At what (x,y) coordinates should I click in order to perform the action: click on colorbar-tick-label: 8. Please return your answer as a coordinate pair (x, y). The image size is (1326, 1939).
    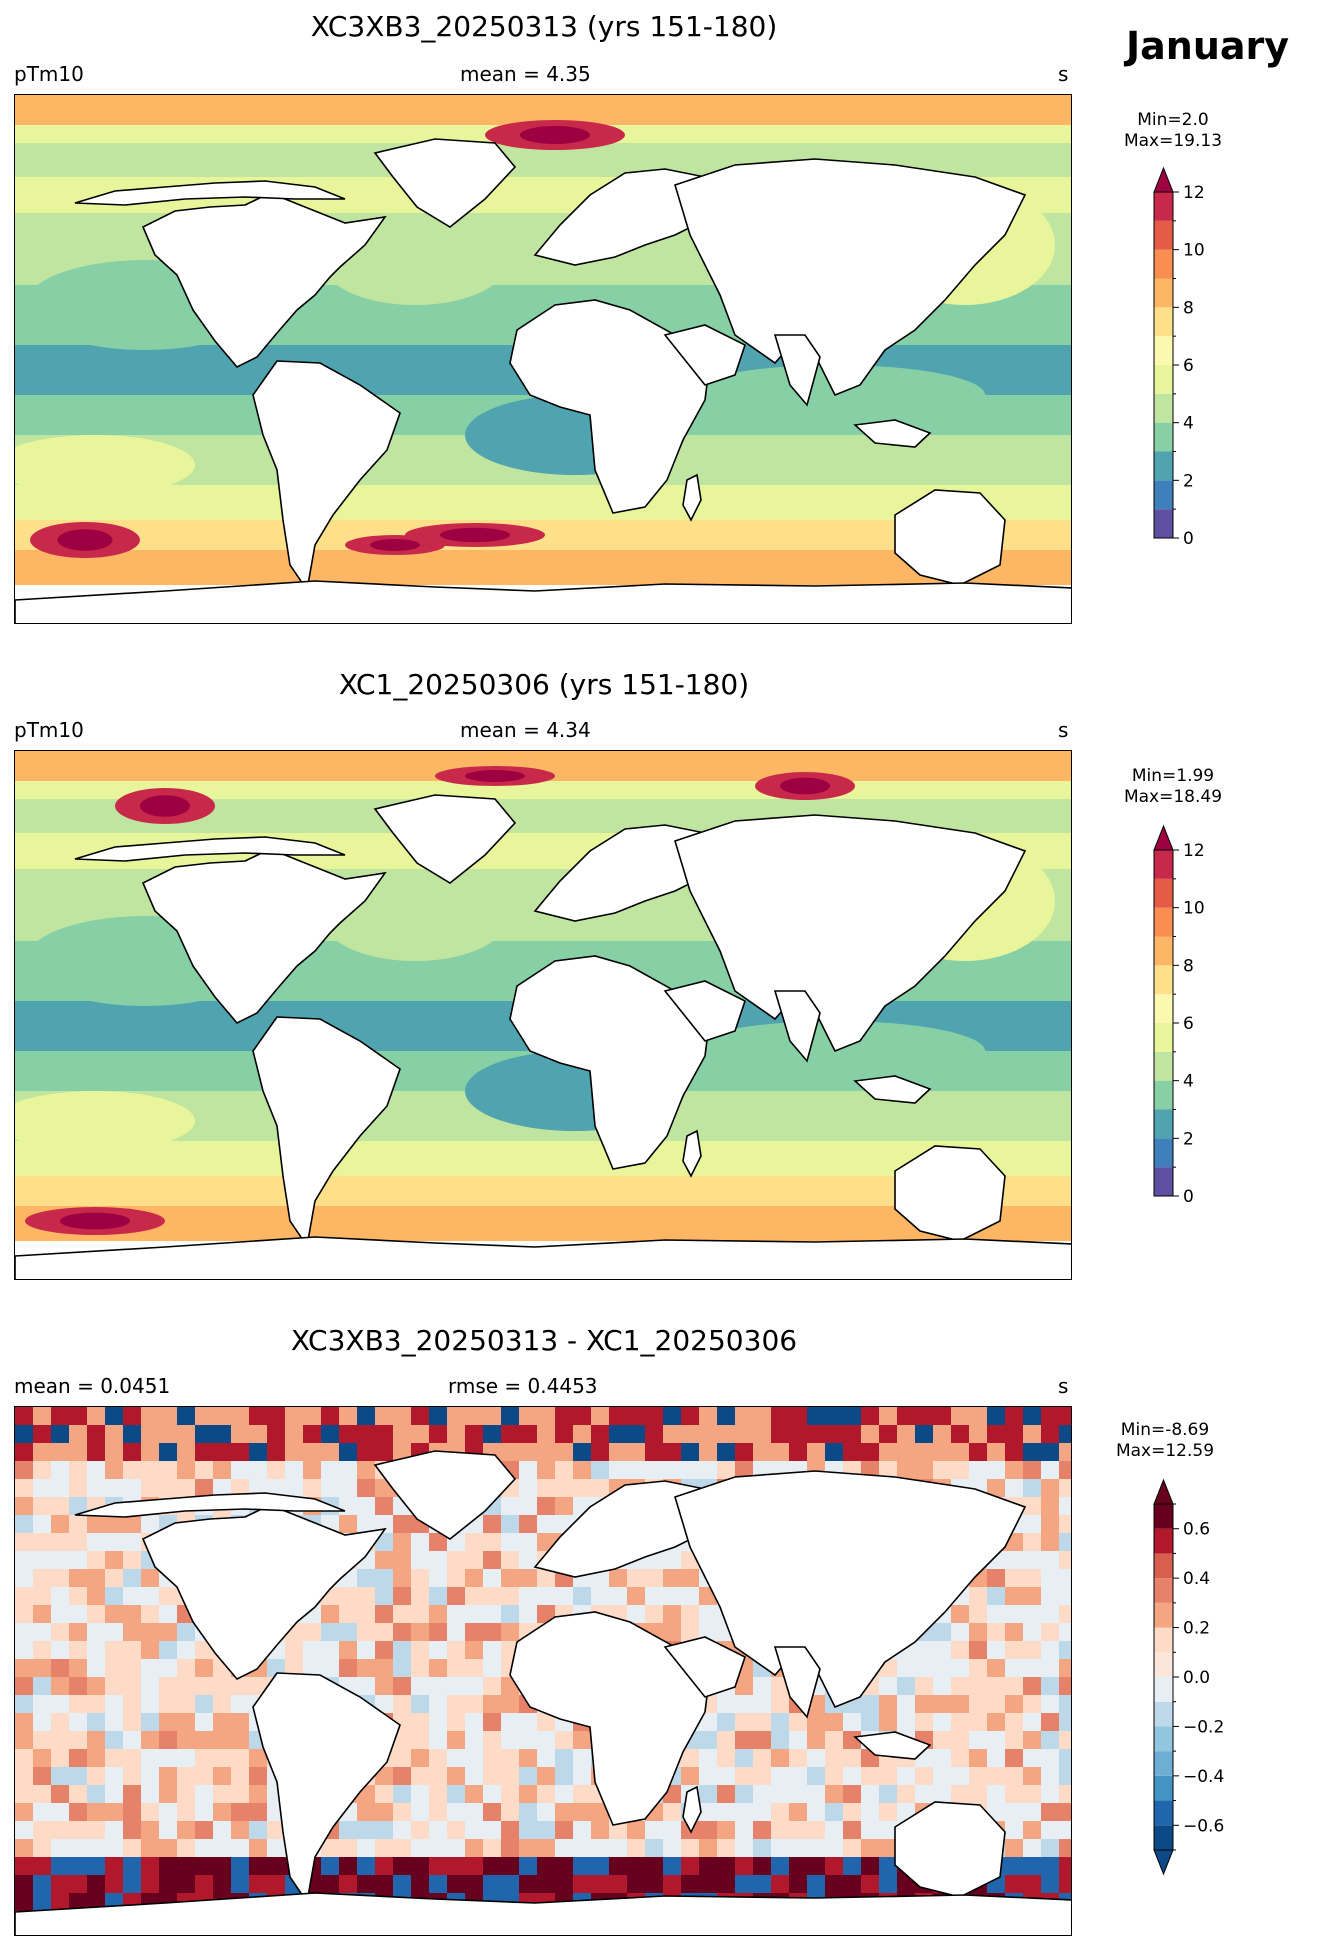
    Looking at the image, I should click on (1188, 308).